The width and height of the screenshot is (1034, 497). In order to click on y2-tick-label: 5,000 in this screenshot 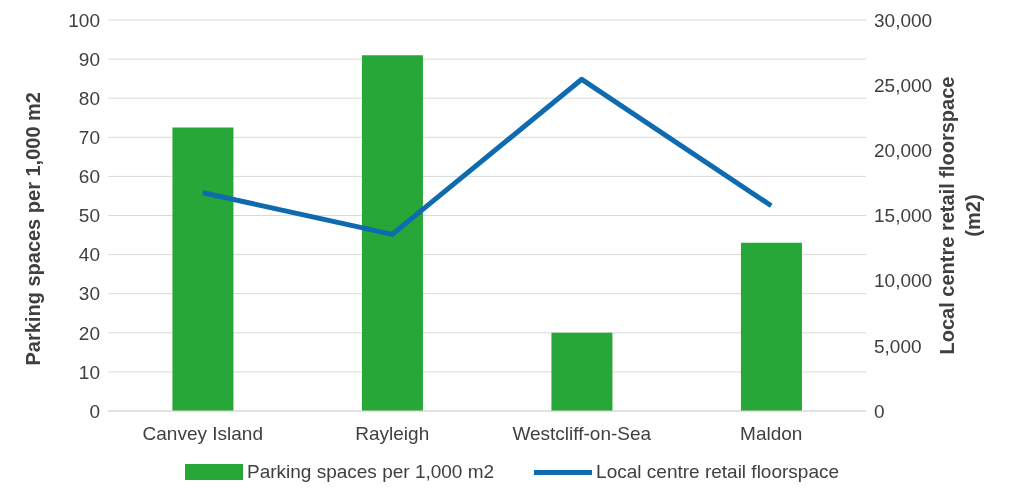, I will do `click(898, 346)`.